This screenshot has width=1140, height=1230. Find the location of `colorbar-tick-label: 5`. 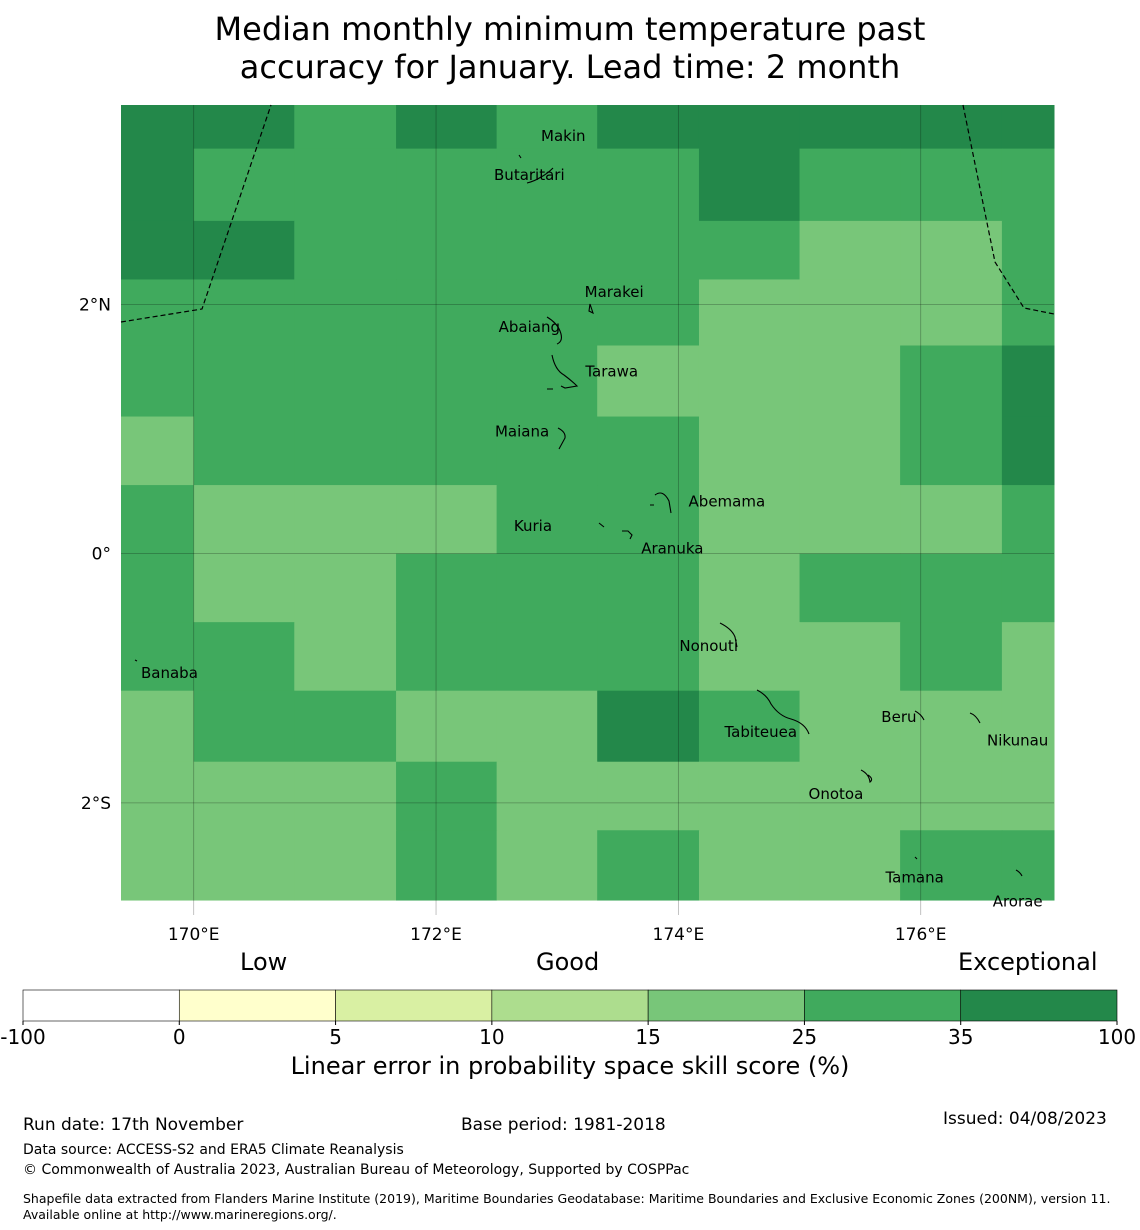

colorbar-tick-label: 5 is located at coordinates (335, 1037).